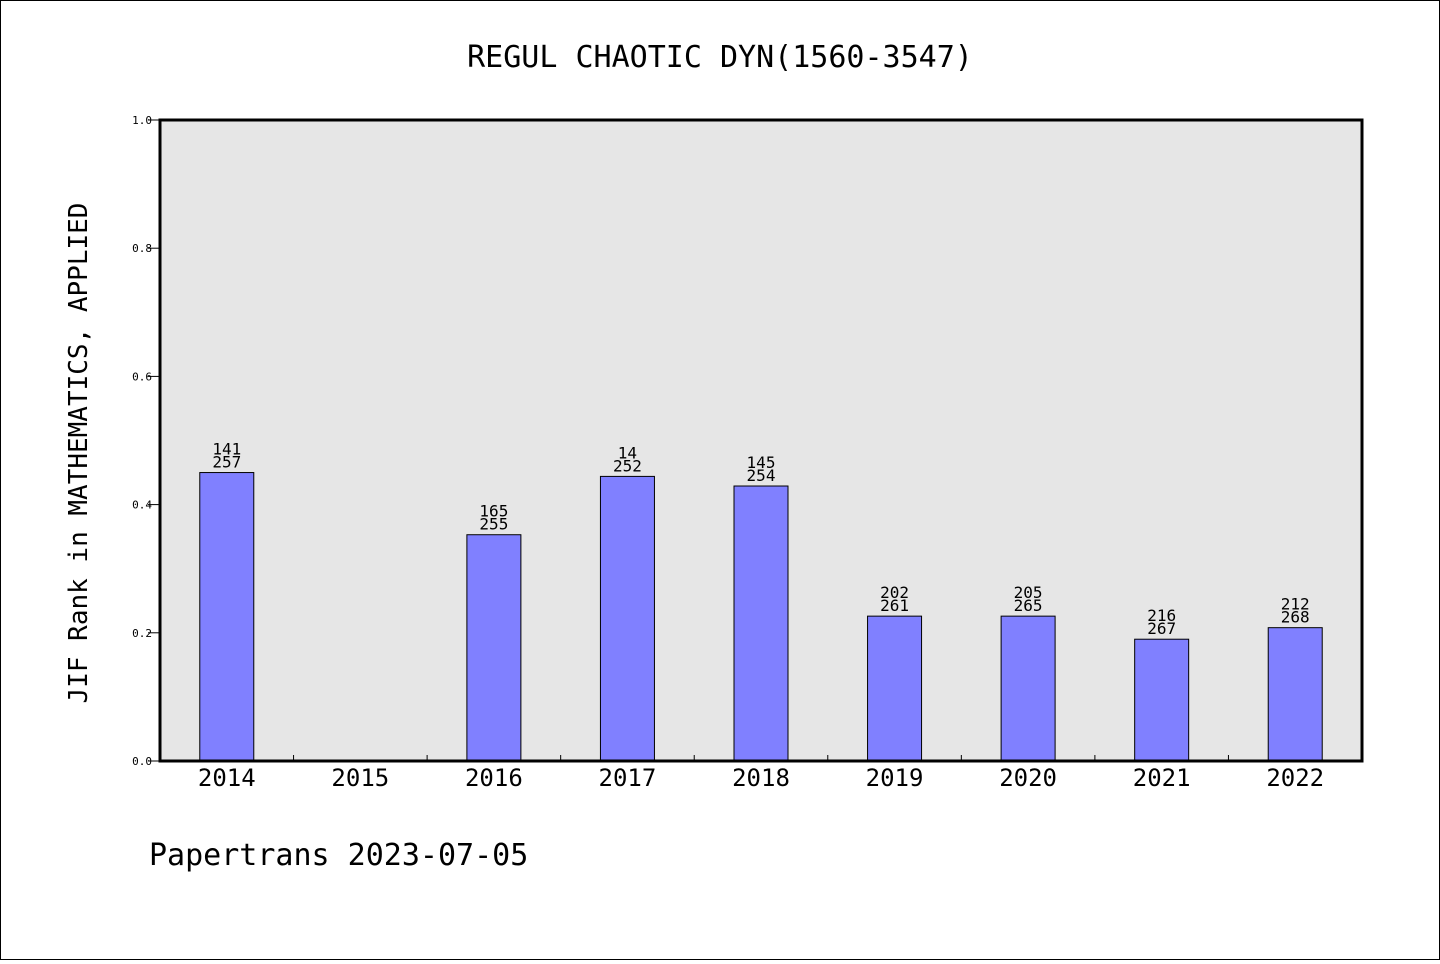  What do you see at coordinates (628, 778) in the screenshot?
I see `x-tick-label: 2017` at bounding box center [628, 778].